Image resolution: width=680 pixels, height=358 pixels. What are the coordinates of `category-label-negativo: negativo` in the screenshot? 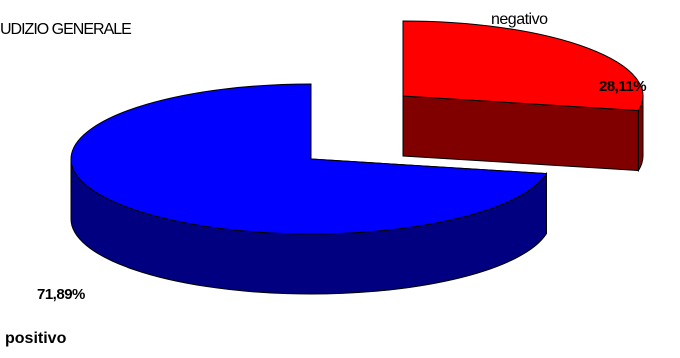 It's located at (519, 19).